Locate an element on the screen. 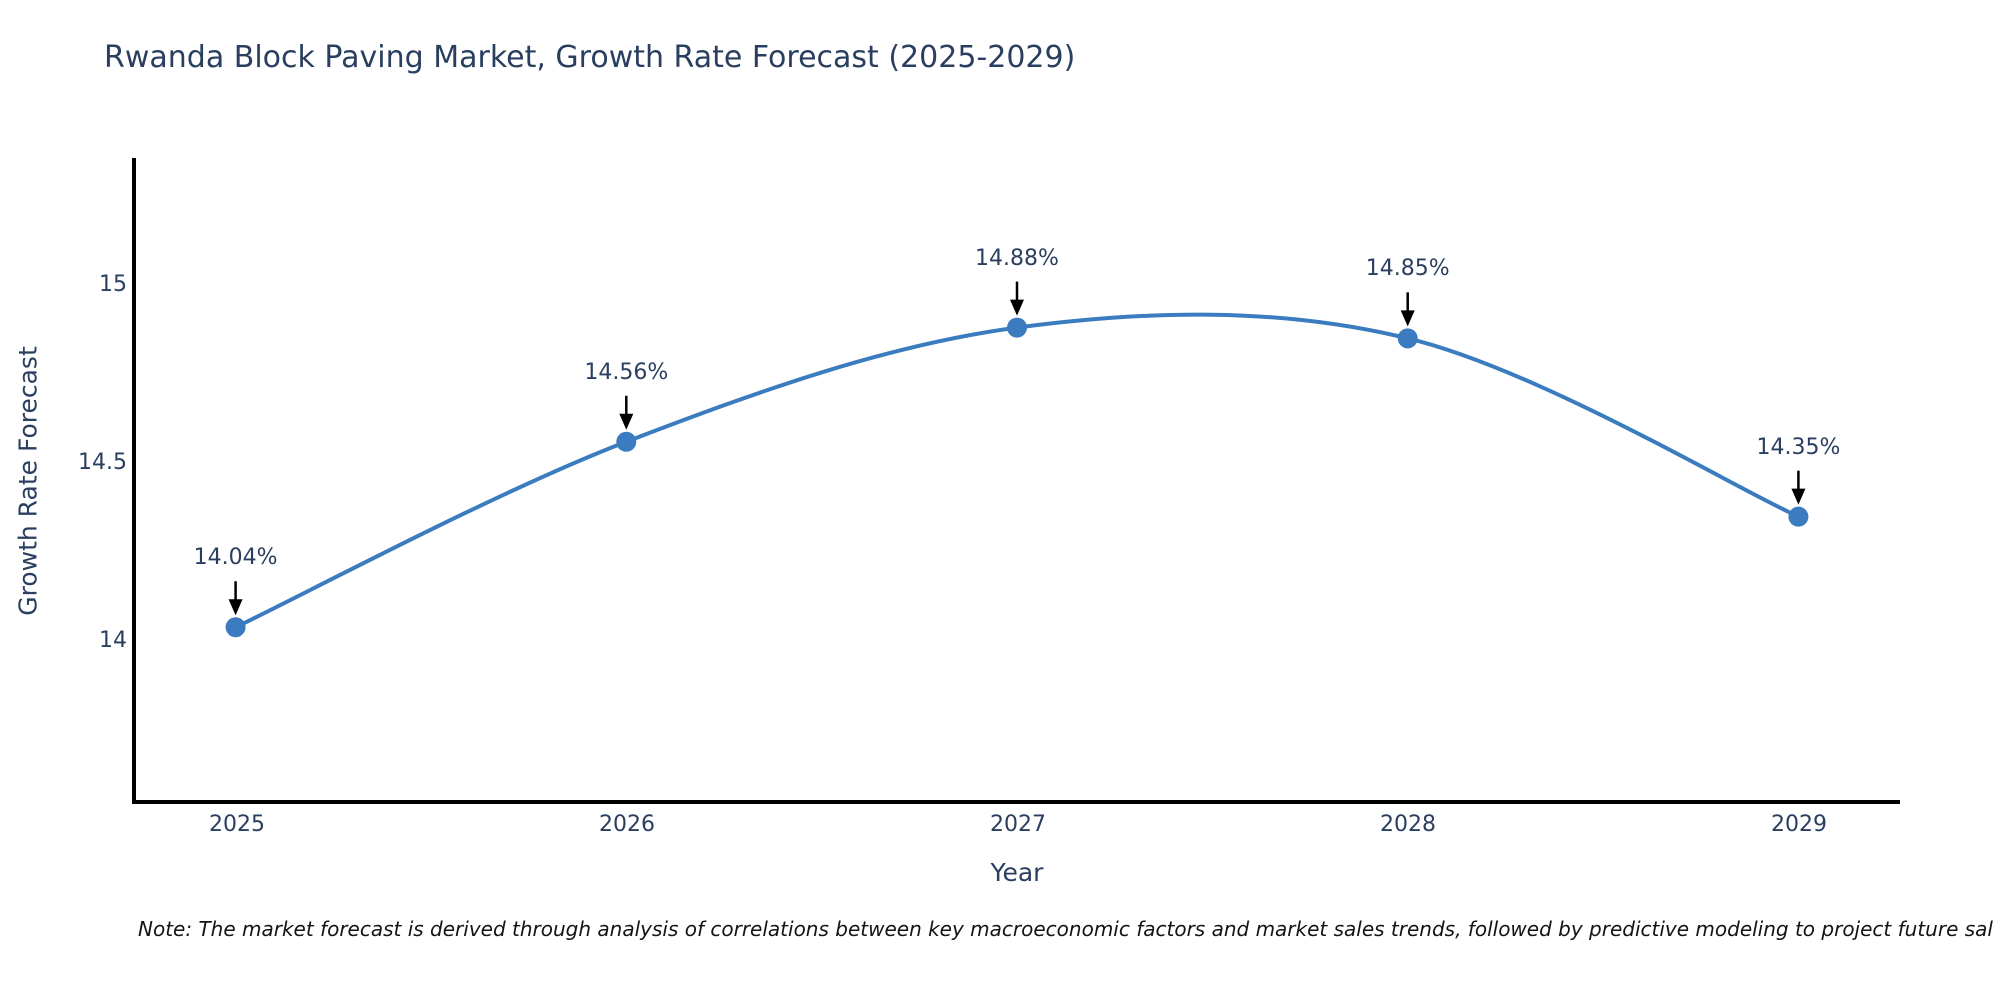  y-tick-label-15: 15 is located at coordinates (113, 284).